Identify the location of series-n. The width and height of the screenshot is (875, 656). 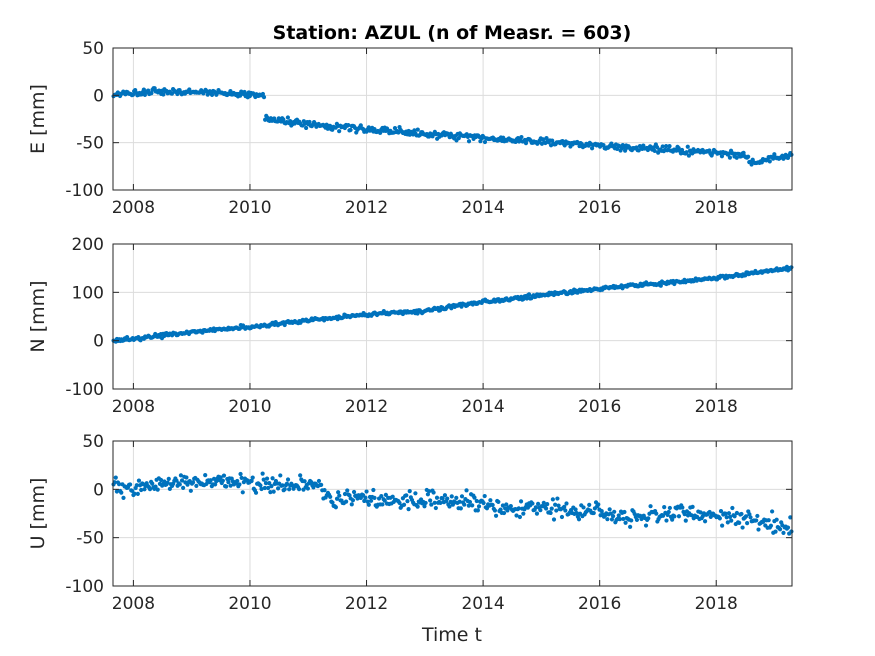
(452, 304).